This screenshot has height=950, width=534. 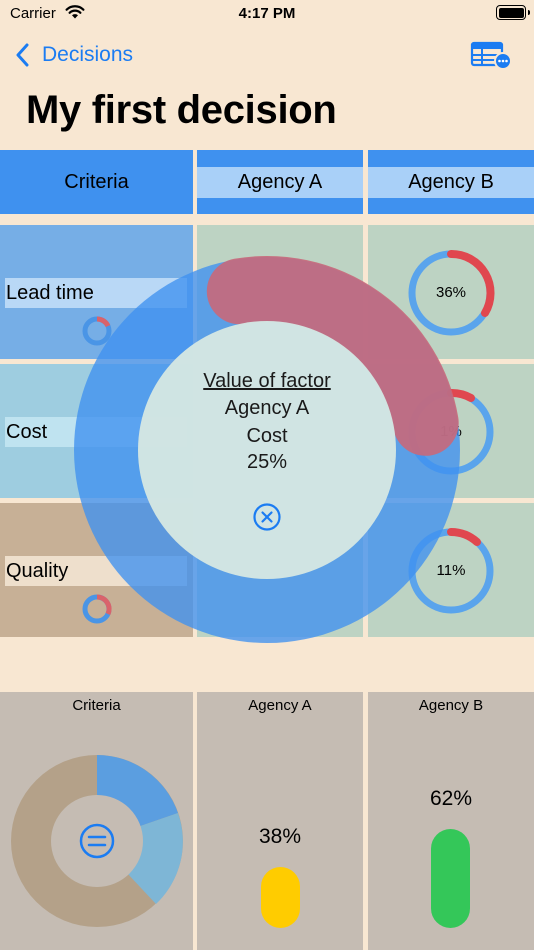 I want to click on clock: 4:17 PM, so click(x=267, y=13).